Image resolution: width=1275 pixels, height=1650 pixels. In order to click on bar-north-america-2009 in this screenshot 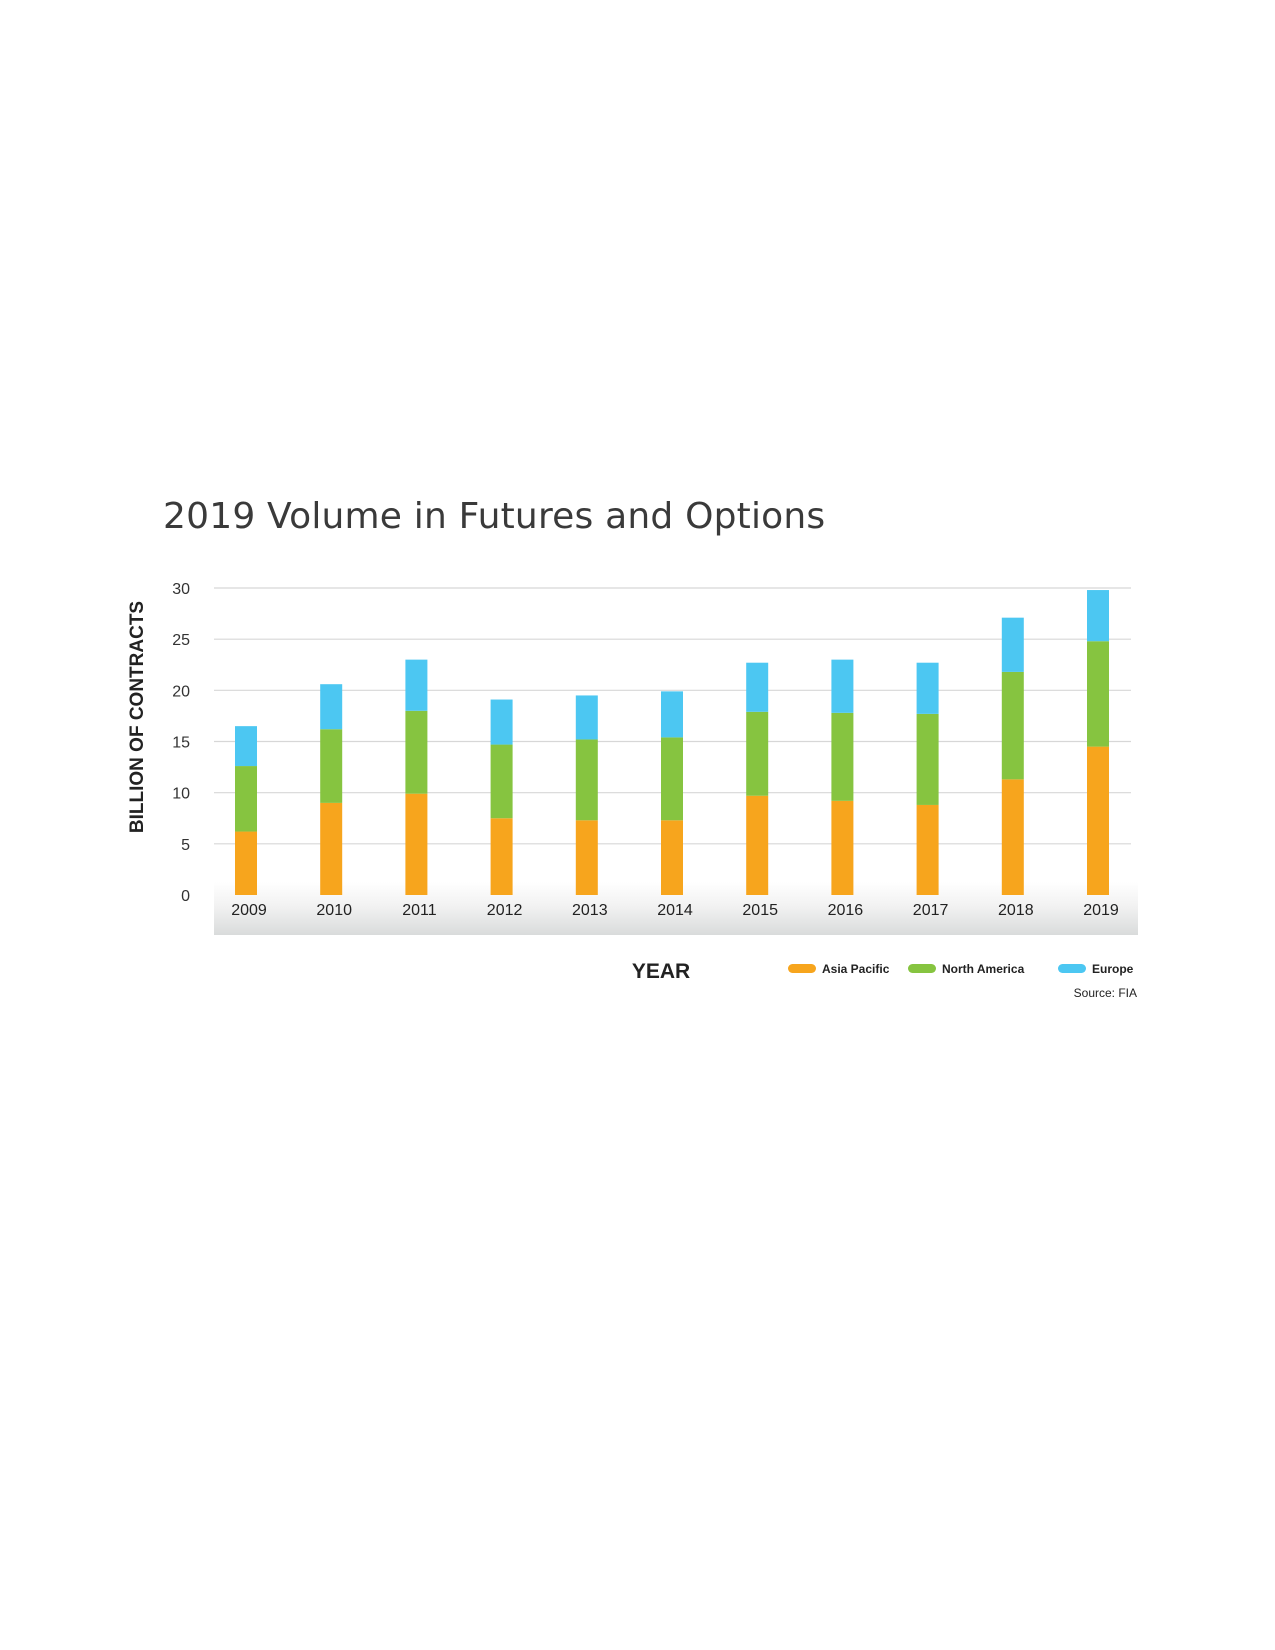, I will do `click(246, 799)`.